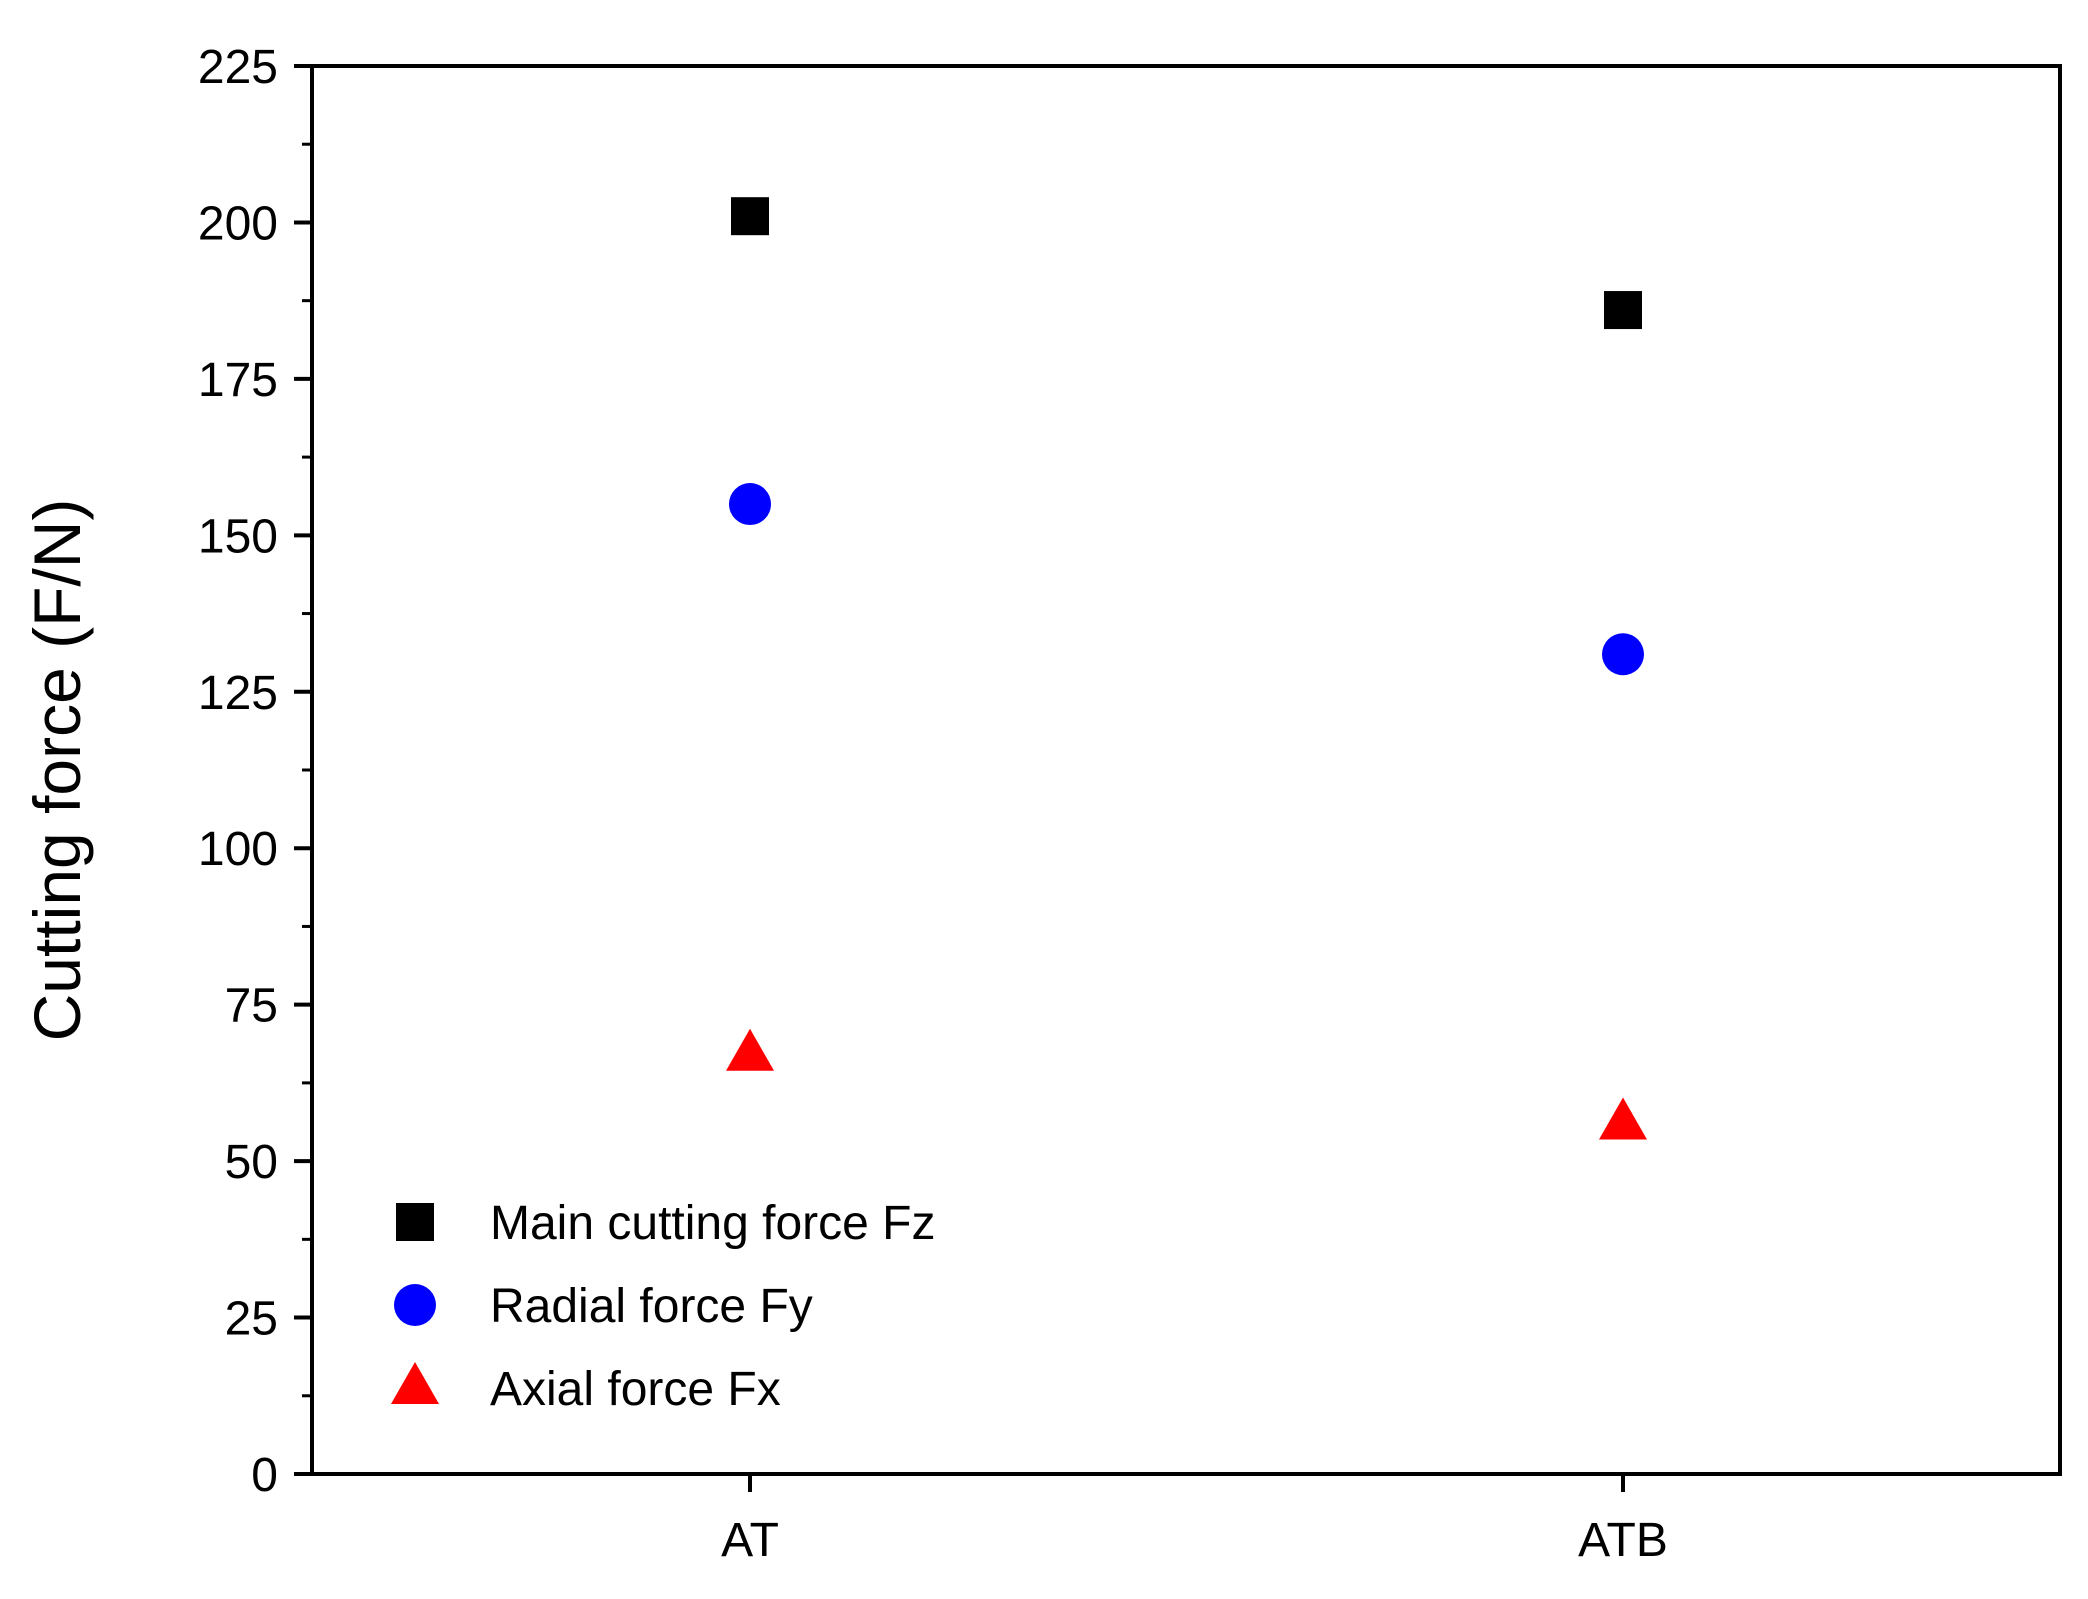 The width and height of the screenshot is (2088, 1599). I want to click on y-tick-label: 75, so click(251, 1006).